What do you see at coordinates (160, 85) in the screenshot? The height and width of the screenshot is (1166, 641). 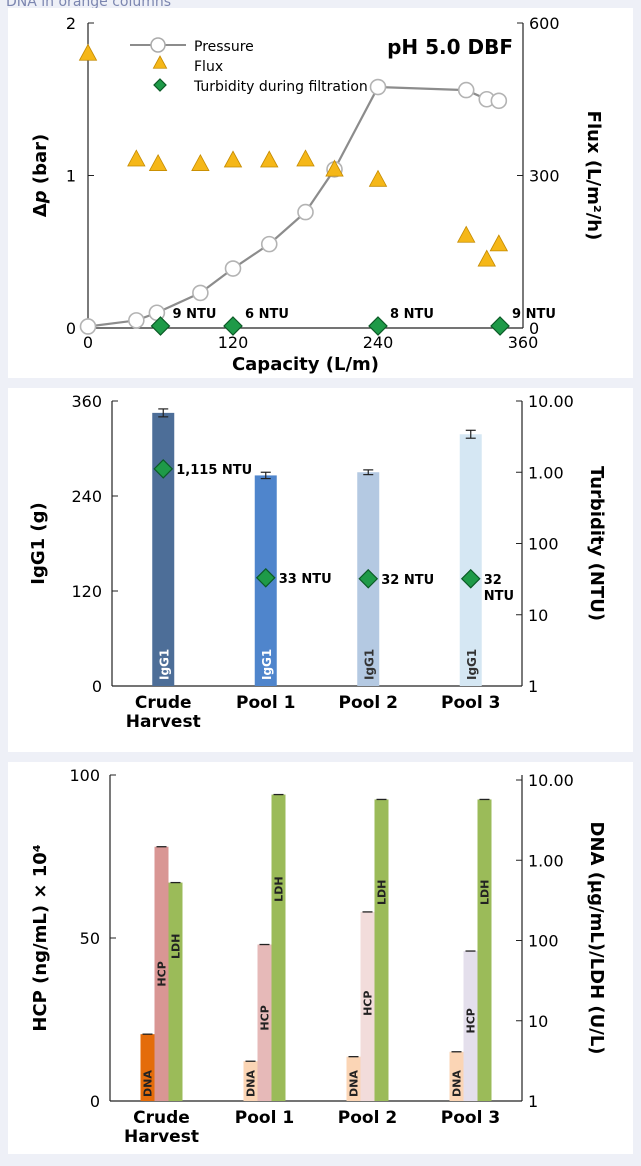 I see `legend-turbidity-marker` at bounding box center [160, 85].